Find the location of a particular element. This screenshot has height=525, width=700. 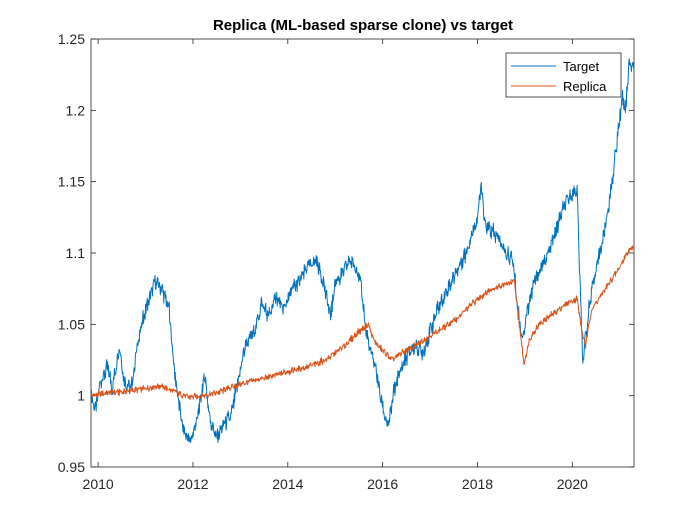

y-tick-label: 1.1 is located at coordinates (76, 253).